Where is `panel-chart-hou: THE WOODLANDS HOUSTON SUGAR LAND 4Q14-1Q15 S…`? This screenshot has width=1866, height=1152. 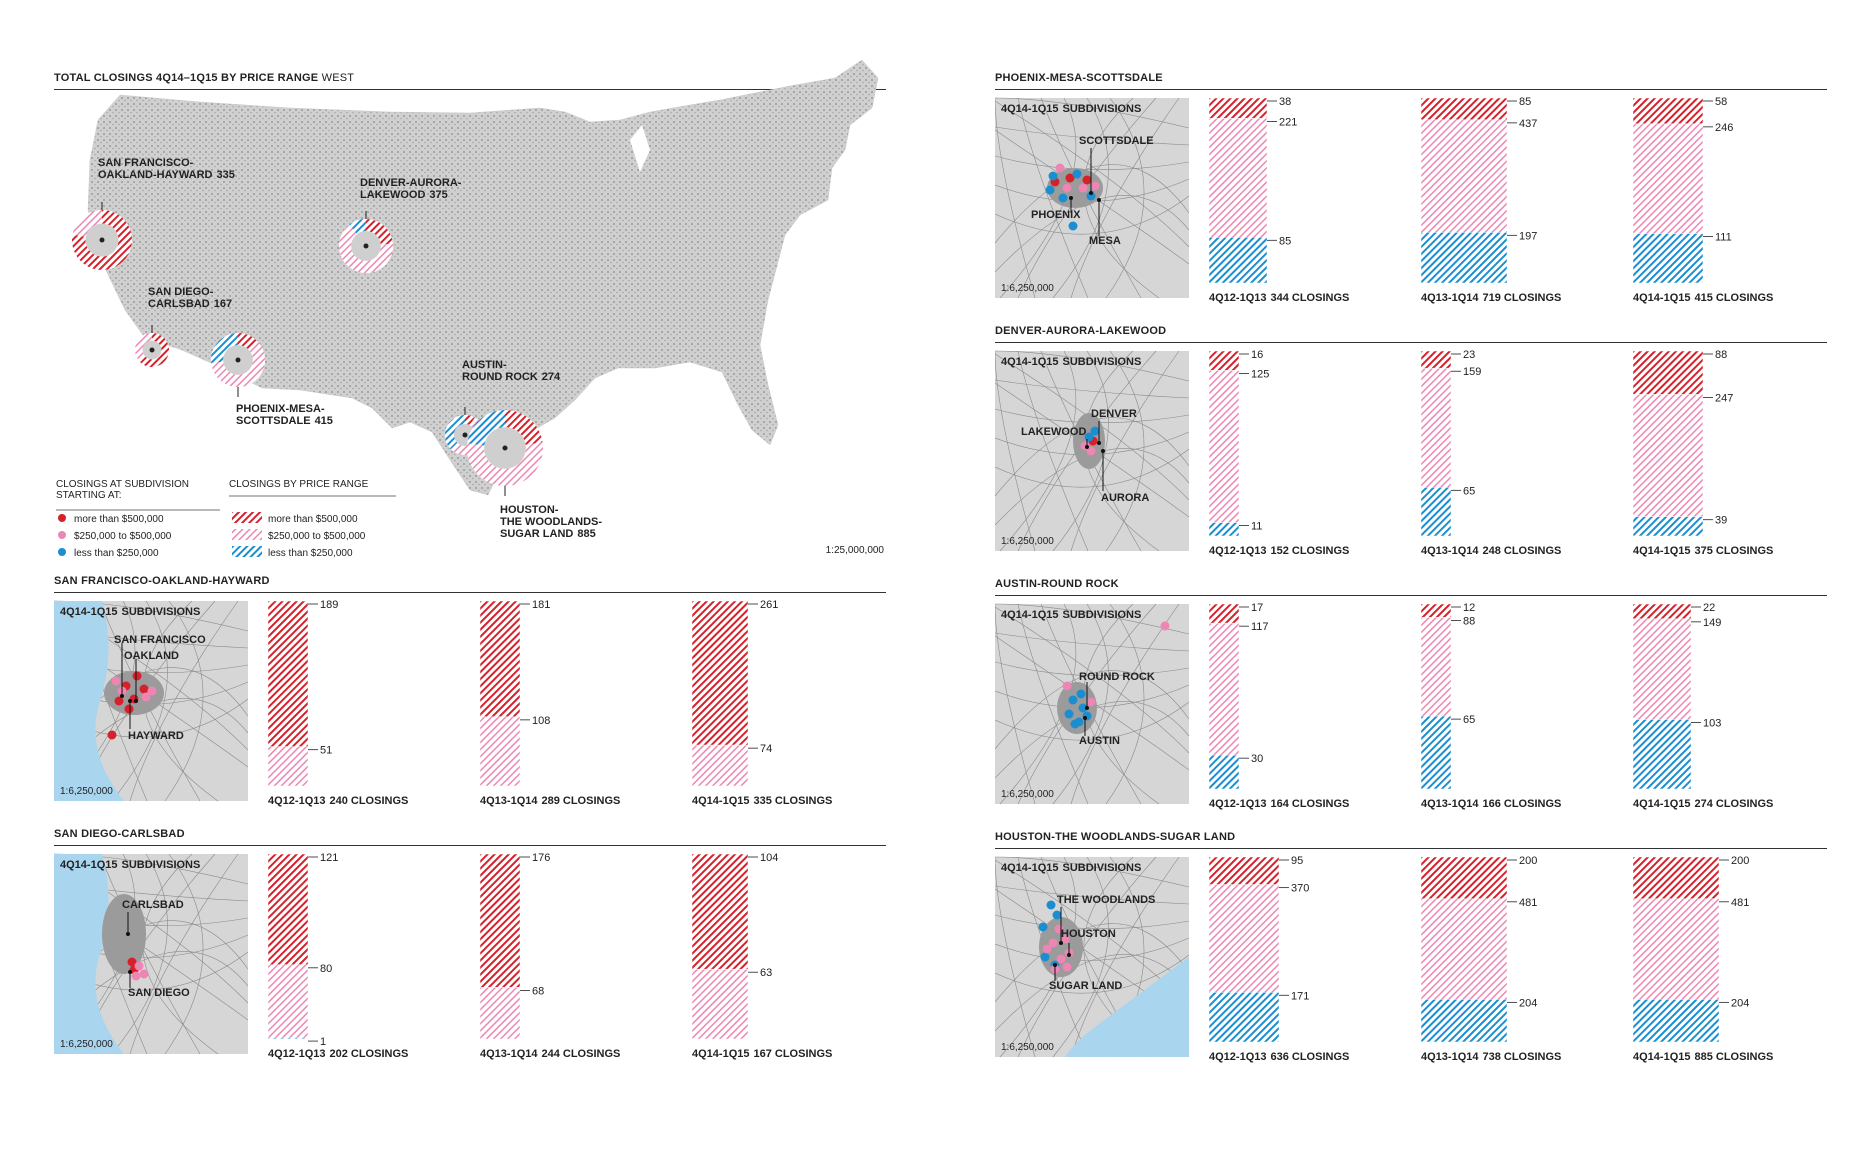
panel-chart-hou: THE WOODLANDS HOUSTON SUGAR LAND 4Q14-1Q15 S… is located at coordinates (1384, 959).